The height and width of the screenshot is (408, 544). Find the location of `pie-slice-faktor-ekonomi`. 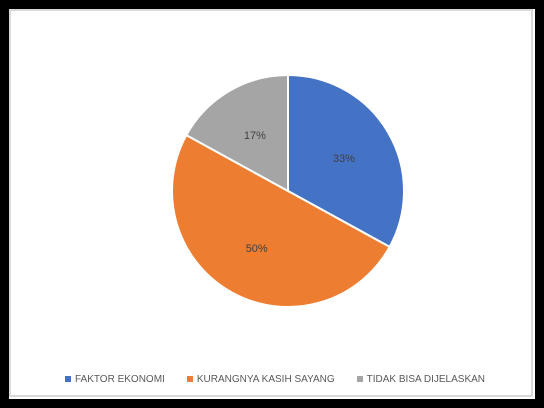

pie-slice-faktor-ekonomi is located at coordinates (346, 161).